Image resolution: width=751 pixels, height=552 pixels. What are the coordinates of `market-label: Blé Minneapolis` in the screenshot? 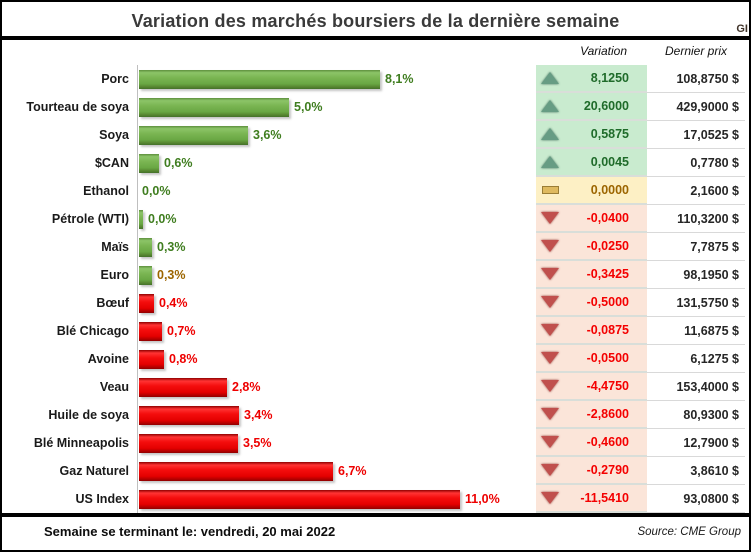 It's located at (81, 443).